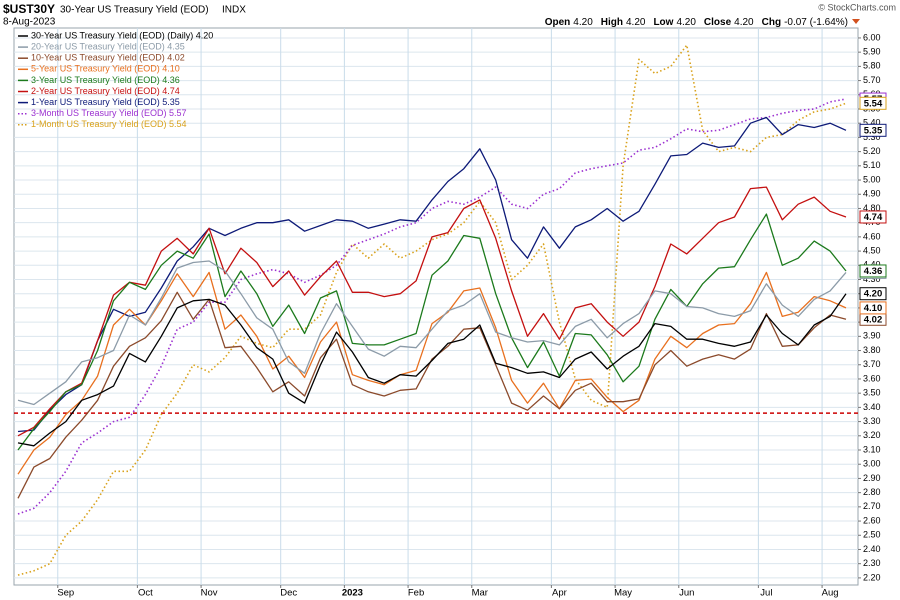  What do you see at coordinates (872, 208) in the screenshot?
I see `y-tick-label: 4.80` at bounding box center [872, 208].